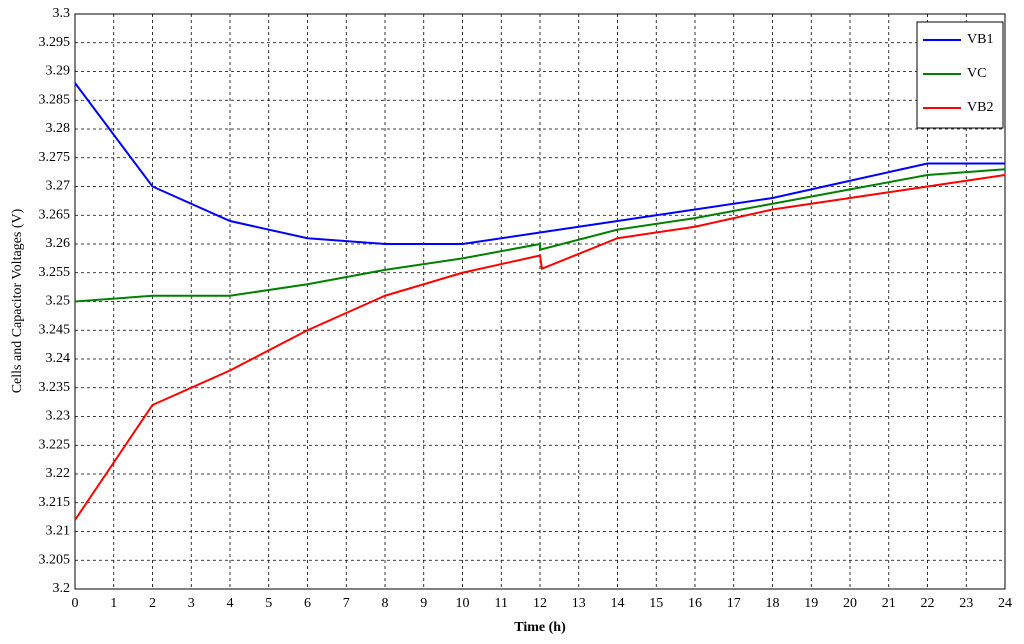 The image size is (1024, 644). I want to click on y-tick-label: 3.285, so click(55, 99).